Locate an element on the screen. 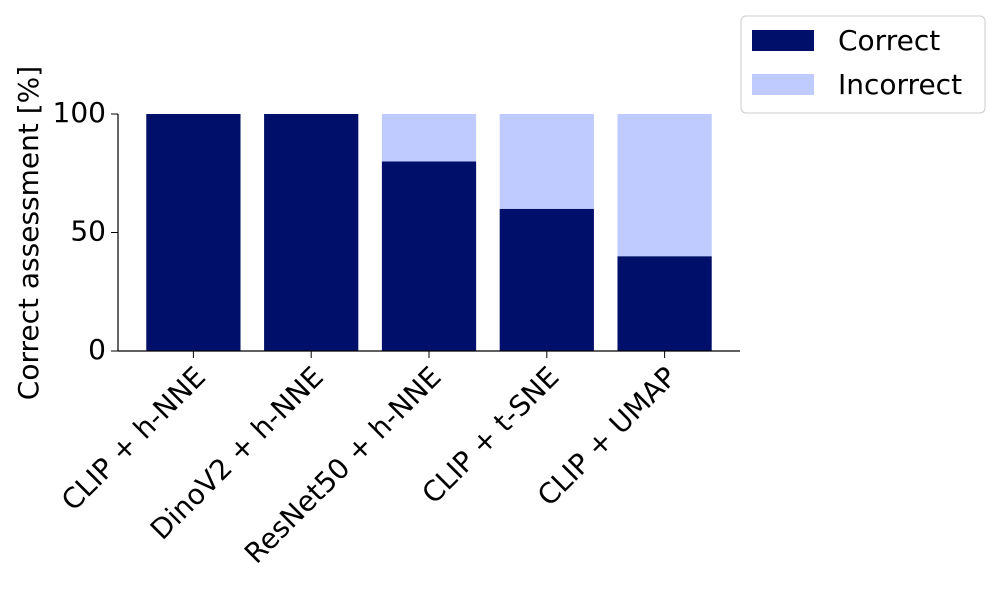 This screenshot has width=1000, height=600. legend-label: Correct is located at coordinates (889, 40).